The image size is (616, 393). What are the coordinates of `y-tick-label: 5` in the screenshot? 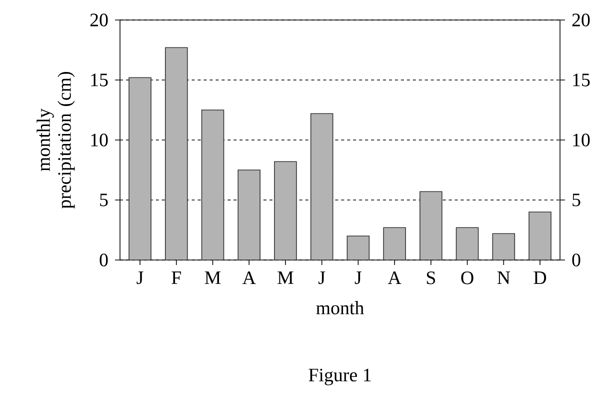 It's located at (104, 200).